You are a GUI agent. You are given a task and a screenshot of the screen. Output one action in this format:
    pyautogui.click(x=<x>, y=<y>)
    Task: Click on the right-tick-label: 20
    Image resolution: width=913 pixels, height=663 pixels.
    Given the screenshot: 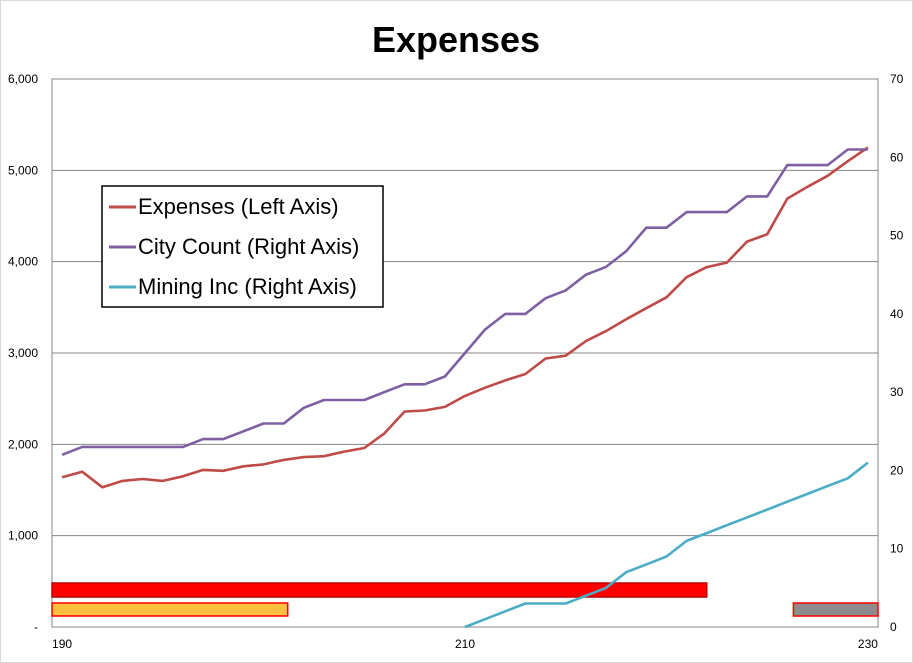 What is the action you would take?
    pyautogui.click(x=897, y=470)
    